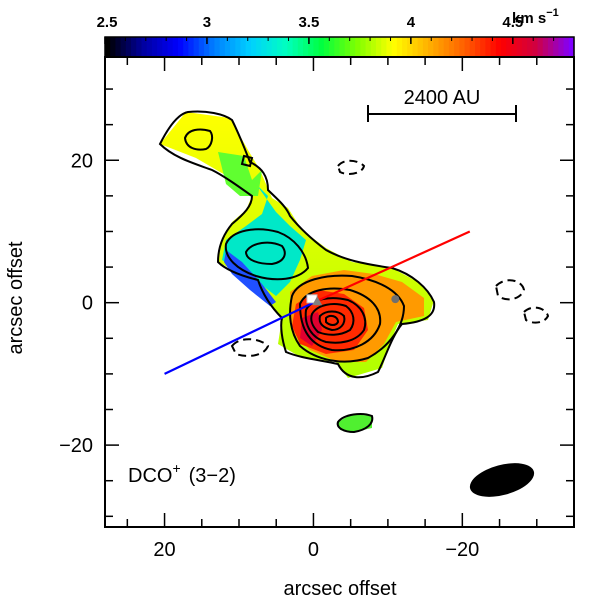 The width and height of the screenshot is (598, 607). I want to click on outflow-red-axis, so click(391, 267).